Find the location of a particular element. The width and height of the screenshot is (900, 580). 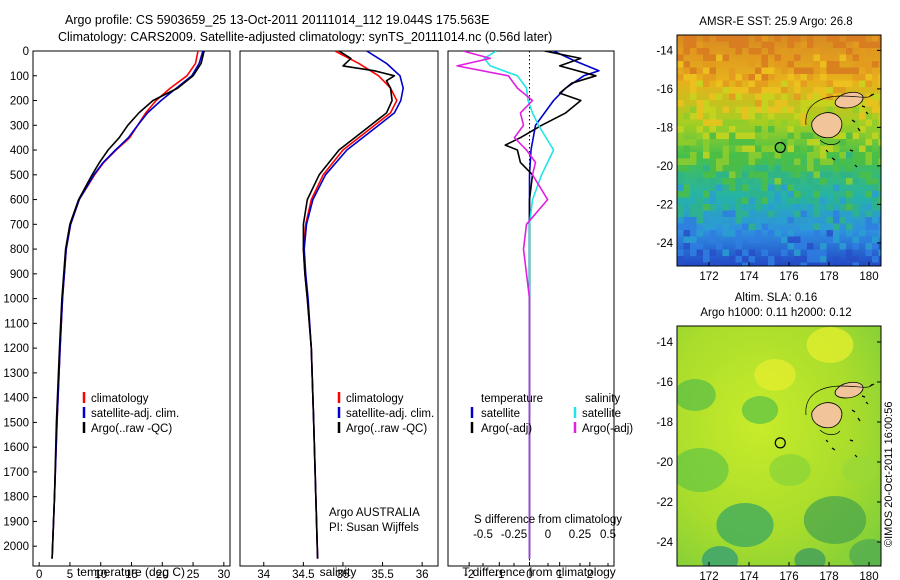

x-tick-label: 1 is located at coordinates (559, 574).